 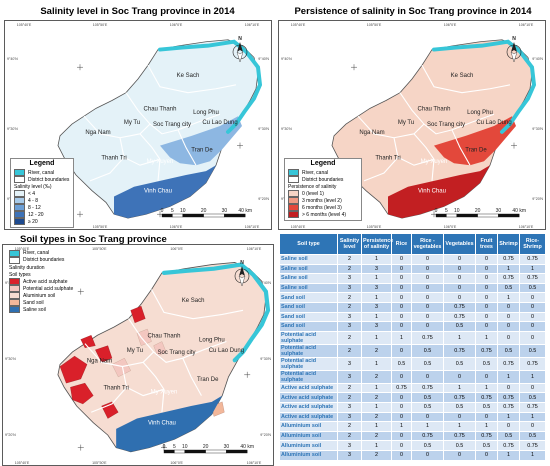 What do you see at coordinates (412, 407) in the screenshot?
I see `table-row: Active acid sulphate 3 1 0 0.5 0.5 0.5 0.75 0.75` at bounding box center [412, 407].